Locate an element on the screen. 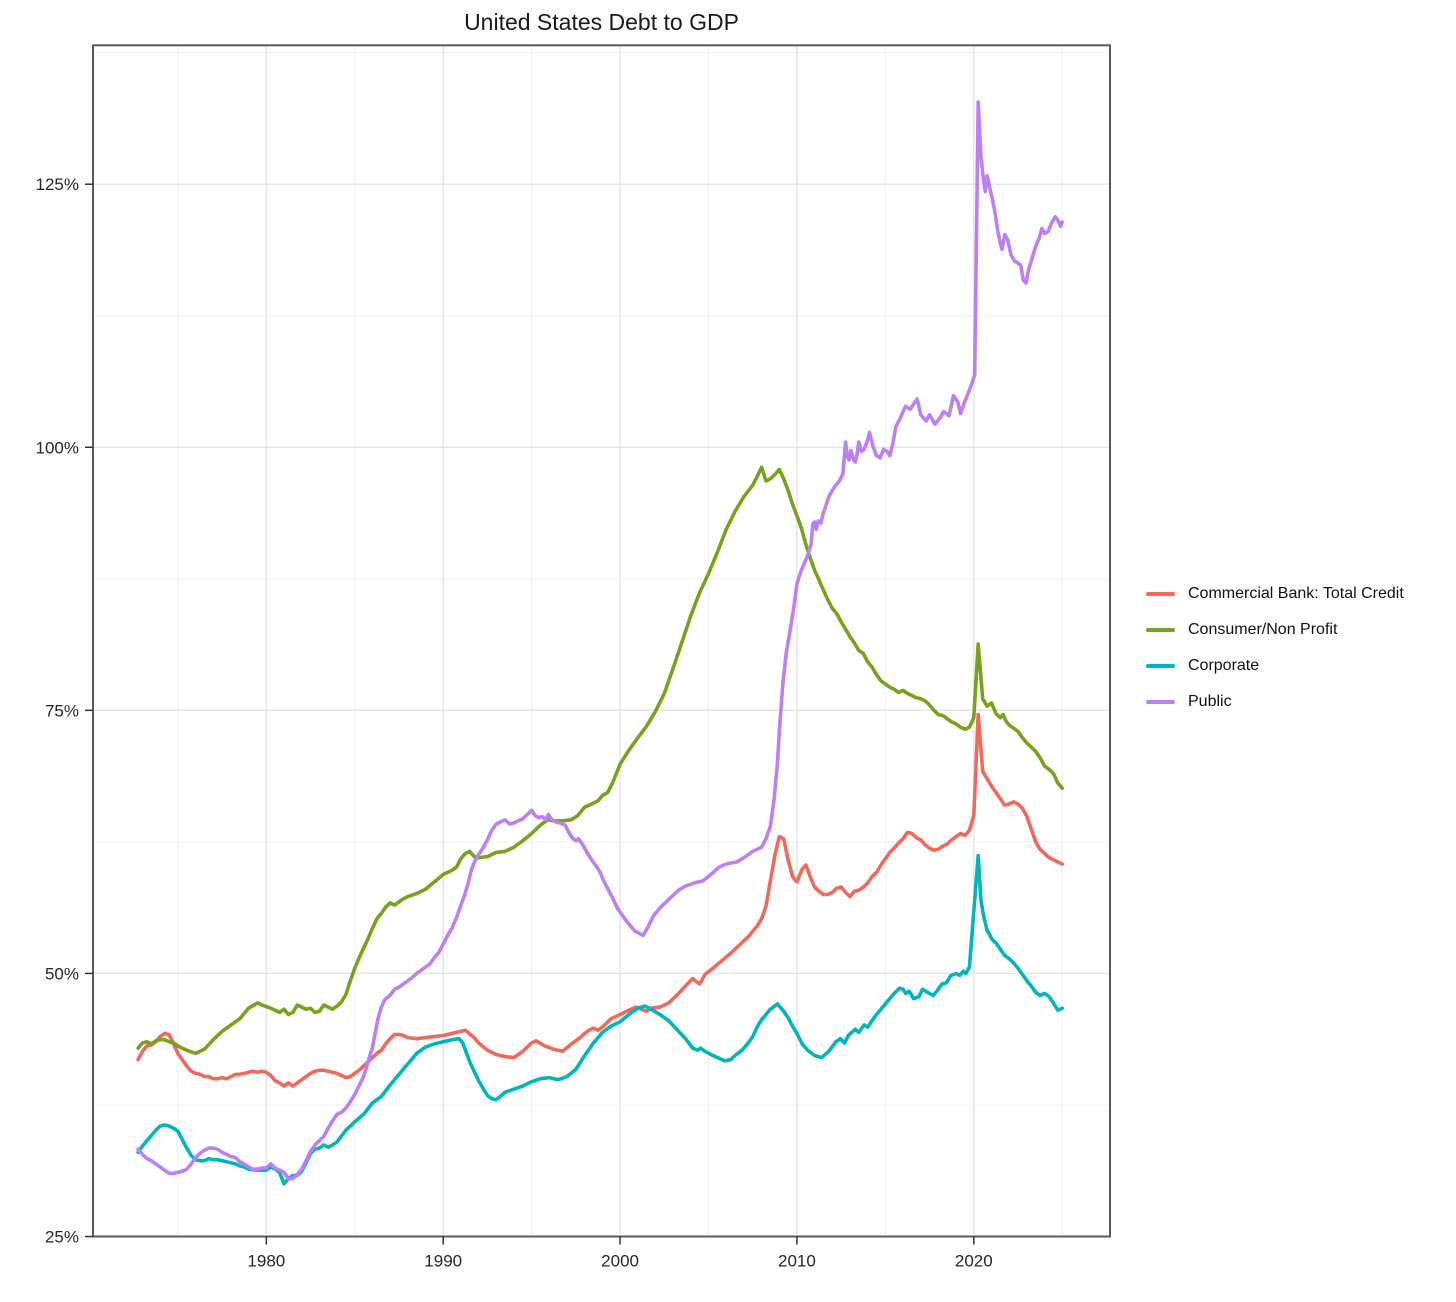  x-tick-label: 1990 is located at coordinates (443, 1261).